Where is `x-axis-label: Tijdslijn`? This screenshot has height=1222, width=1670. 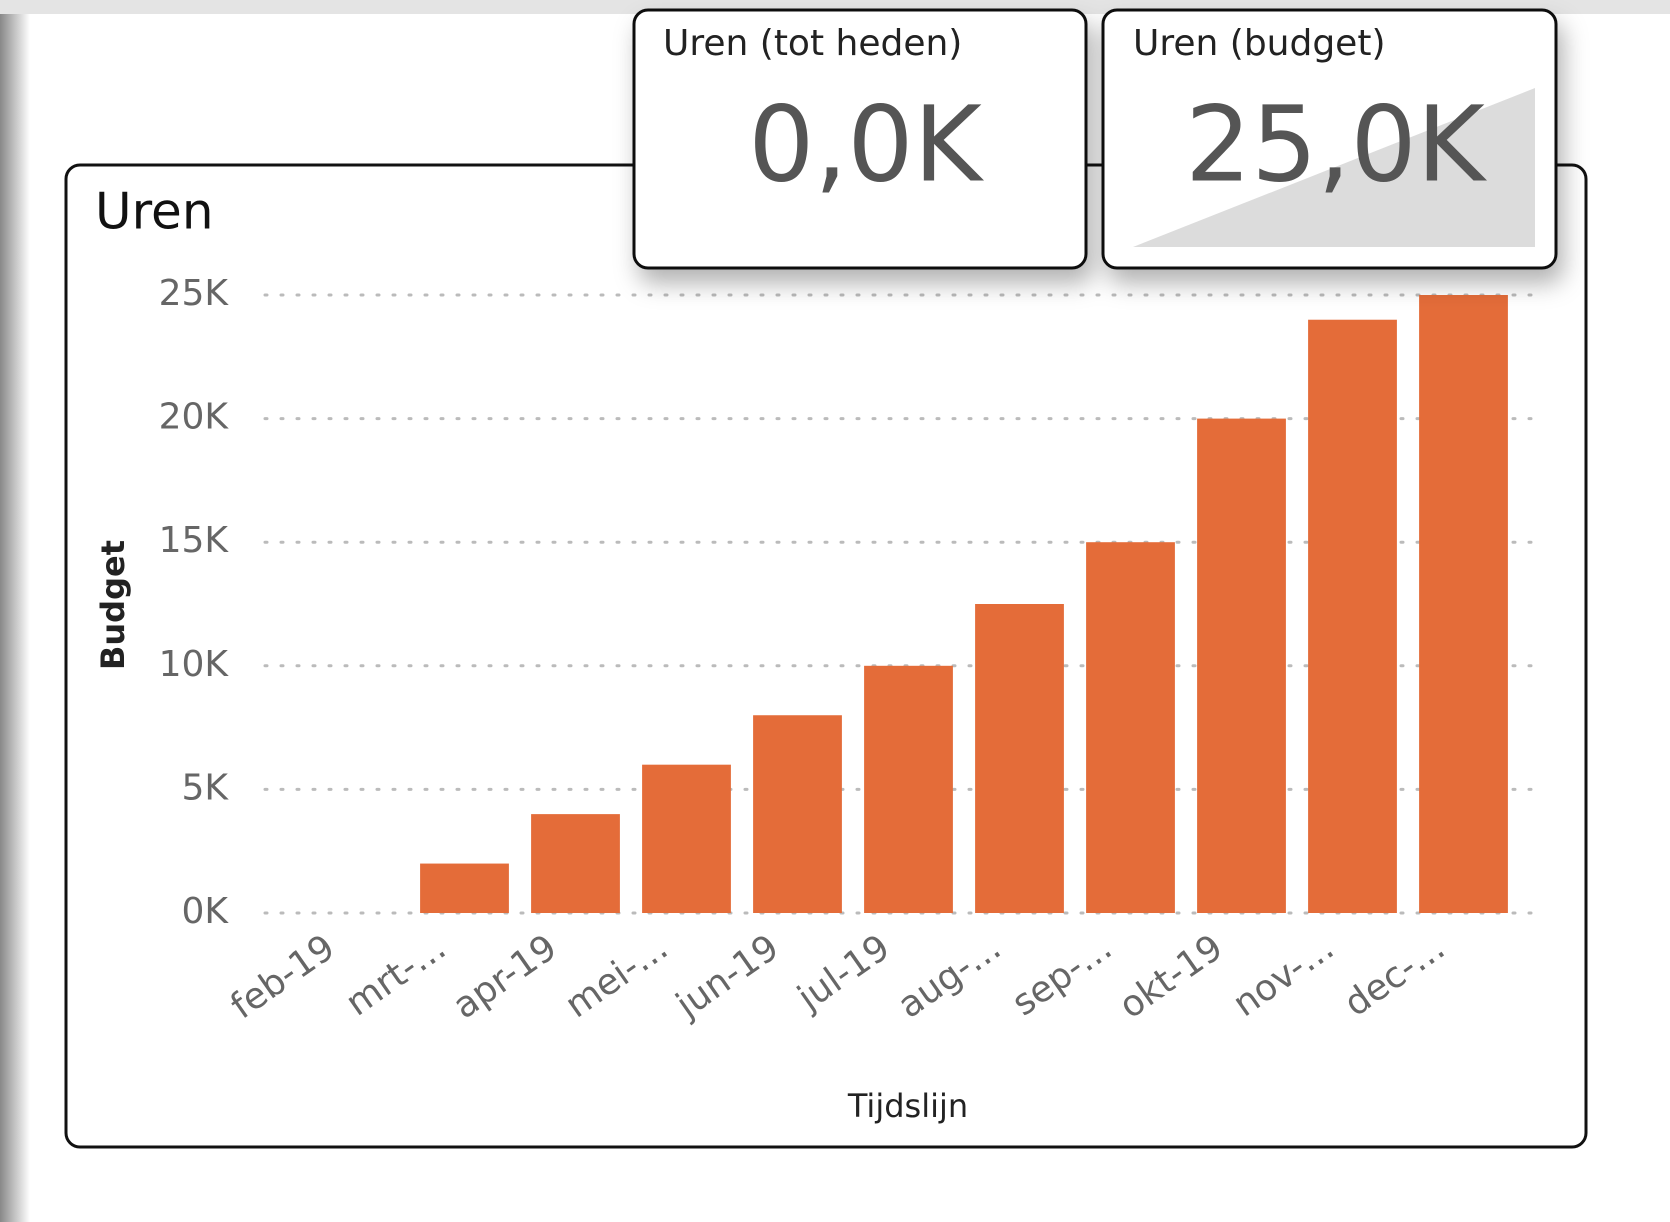
x-axis-label: Tijdslijn is located at coordinates (907, 1106).